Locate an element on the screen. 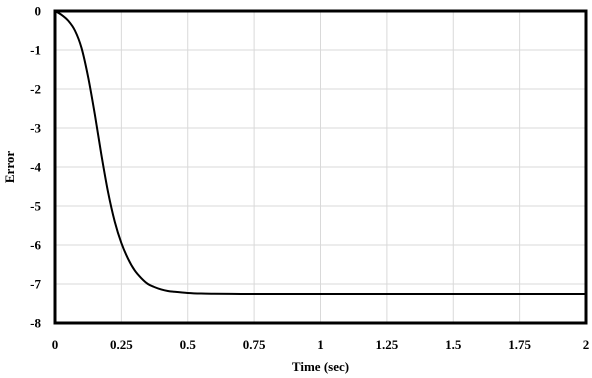 The height and width of the screenshot is (378, 592). y-axis-ticks: 0 -1 -2 -3 -4 -5 -6 -7 -8 is located at coordinates (35, 167).